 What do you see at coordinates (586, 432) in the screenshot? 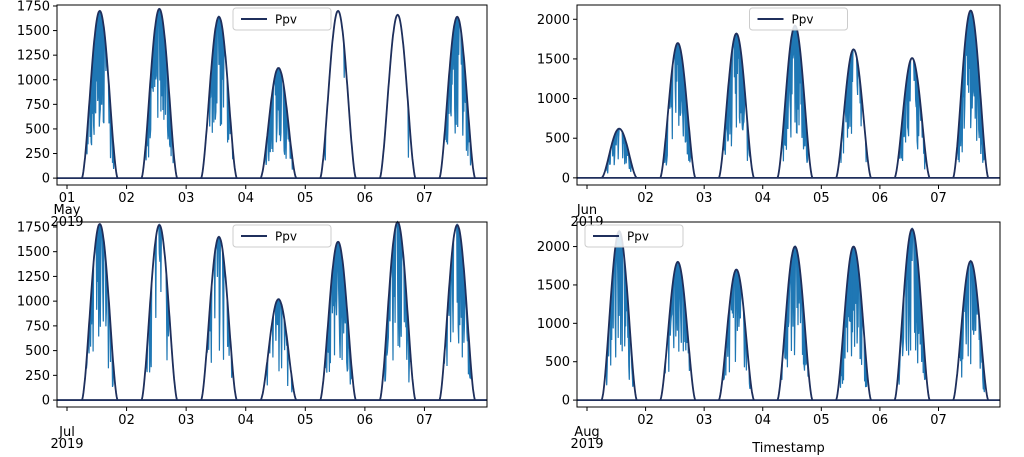
I see `x-tick-label: Aug` at bounding box center [586, 432].